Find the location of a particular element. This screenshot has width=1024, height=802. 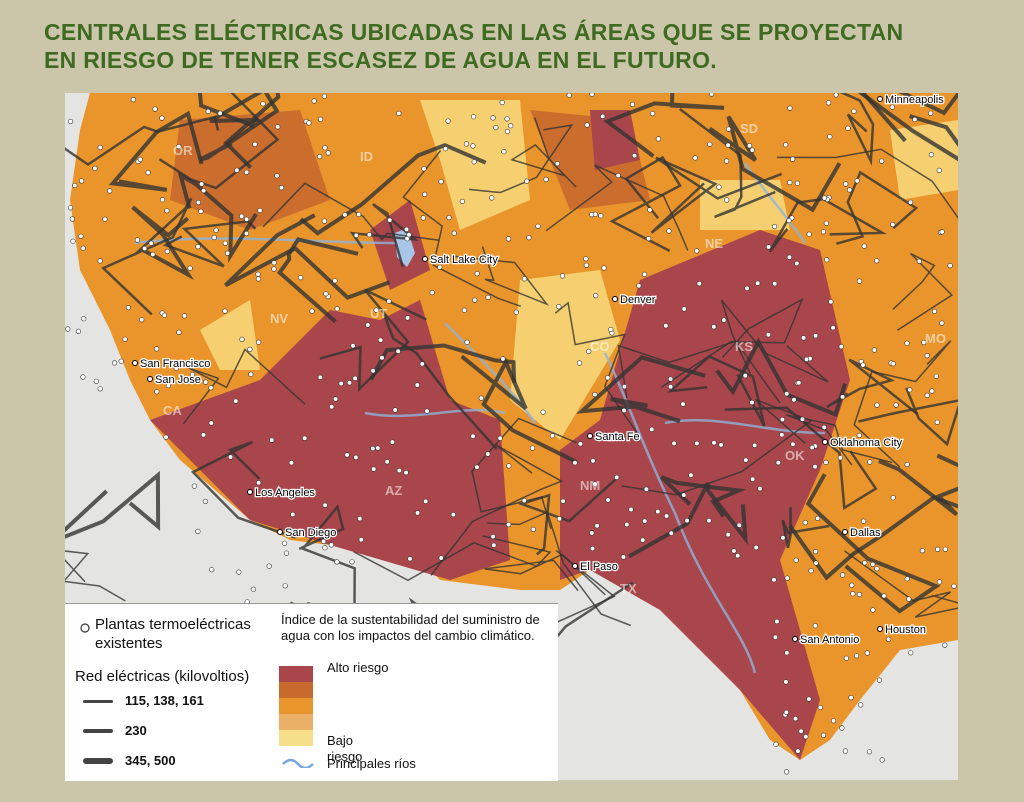

plants-label: Plantas termoeléctricas existentes is located at coordinates (173, 634).